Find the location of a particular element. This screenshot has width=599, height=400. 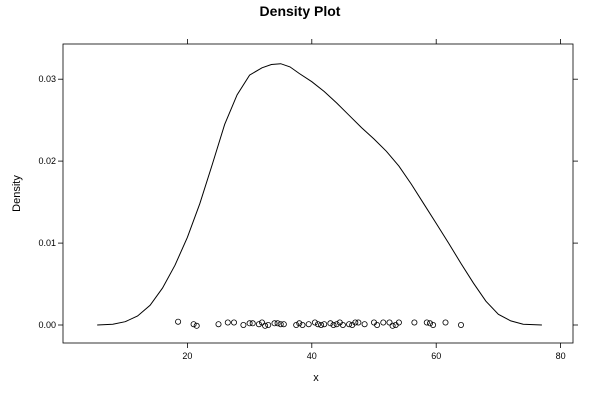

y-axis-label: Density is located at coordinates (17, 193).